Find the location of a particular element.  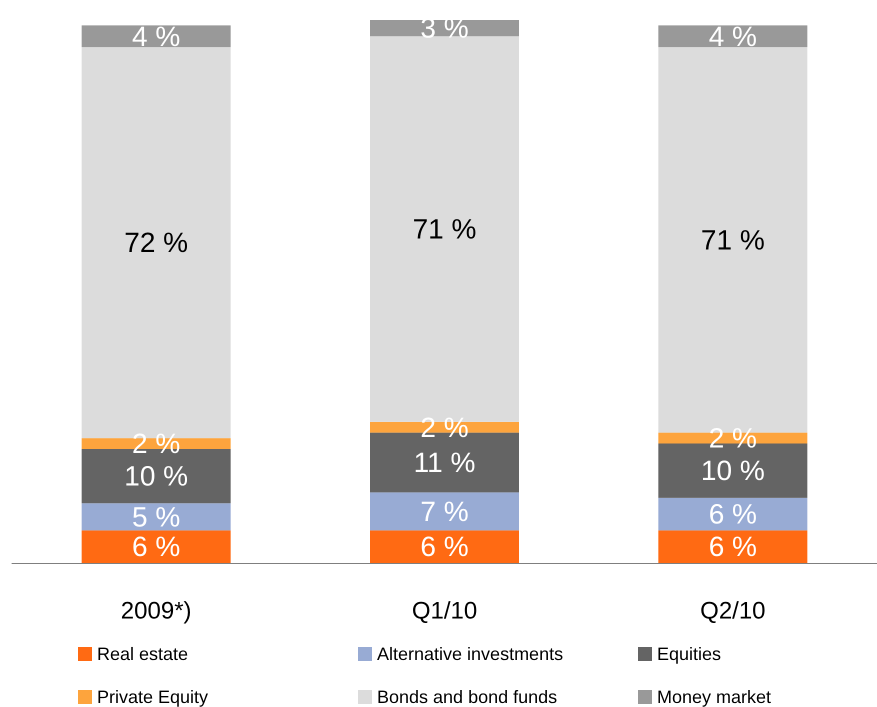

data-label: 7 % is located at coordinates (444, 511).